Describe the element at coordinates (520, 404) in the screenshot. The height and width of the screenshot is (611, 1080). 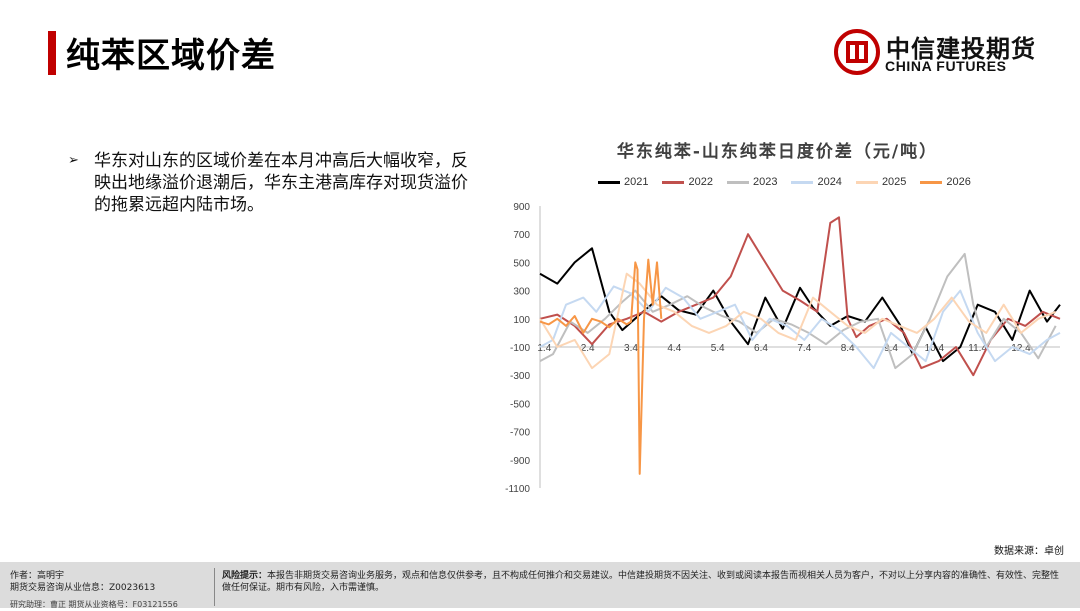
I see `y-tick-label: -500` at that location.